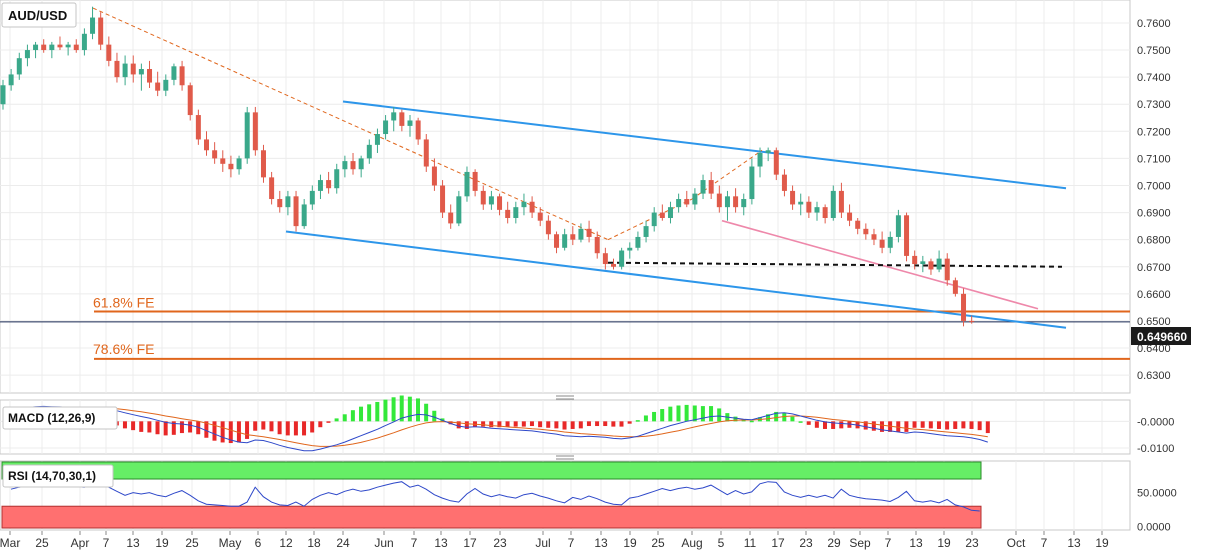 This screenshot has width=1207, height=555. What do you see at coordinates (1154, 105) in the screenshot?
I see `y-tick-label: 0.7300` at bounding box center [1154, 105].